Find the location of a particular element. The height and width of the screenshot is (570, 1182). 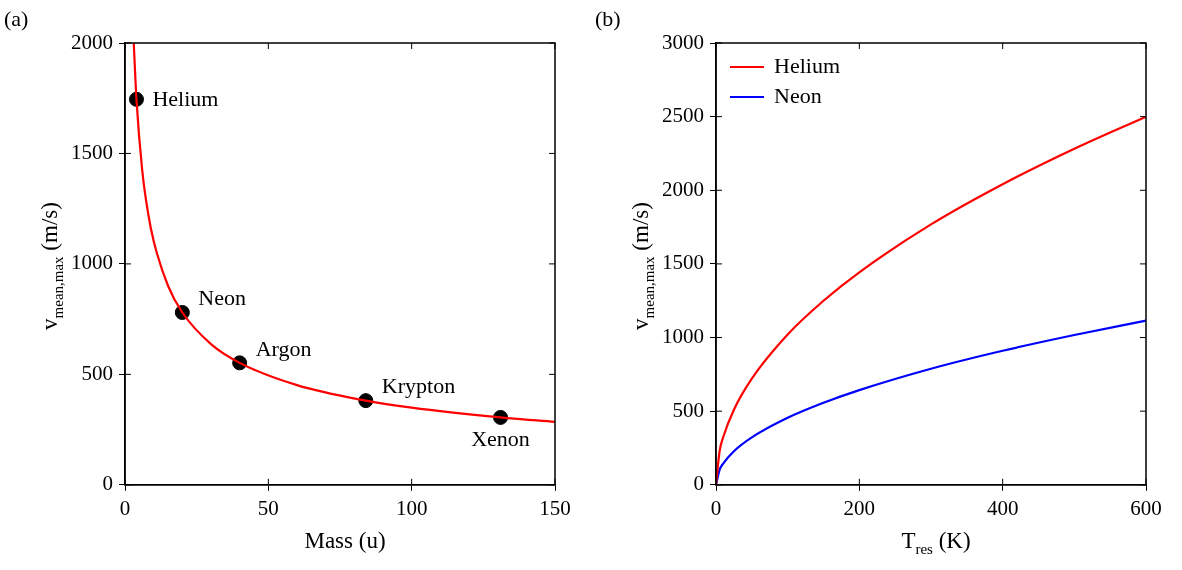

annotation: Neon is located at coordinates (222, 298).